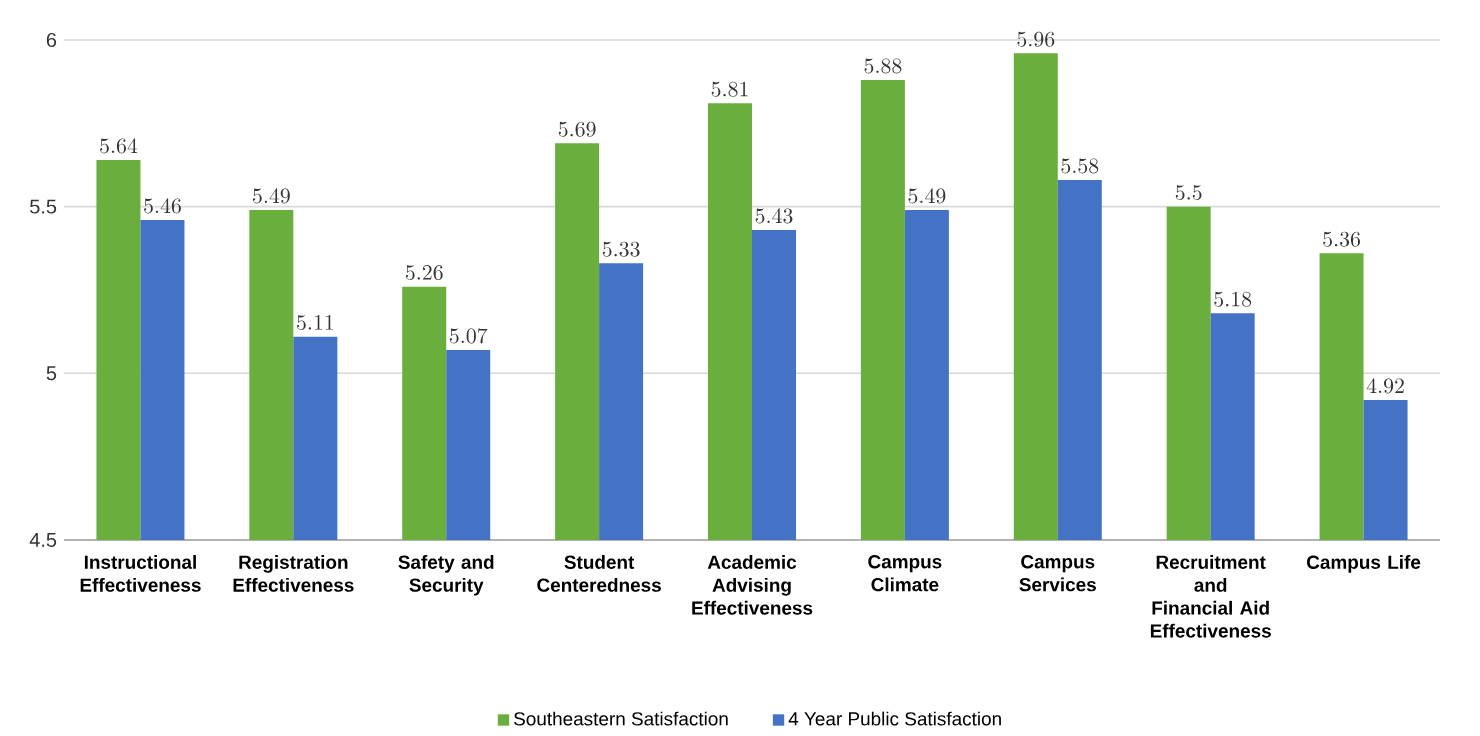 Image resolution: width=1480 pixels, height=736 pixels. I want to click on data-label: 5. 11, so click(315, 322).